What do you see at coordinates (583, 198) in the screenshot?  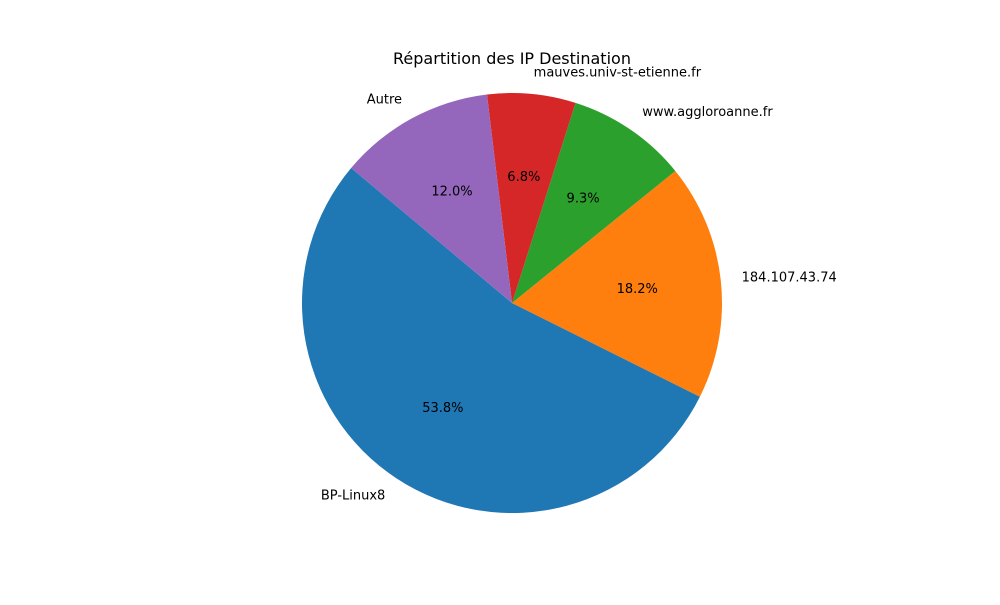 I see `slice-percent-www-aggloroanne-fr: 9.3%` at bounding box center [583, 198].